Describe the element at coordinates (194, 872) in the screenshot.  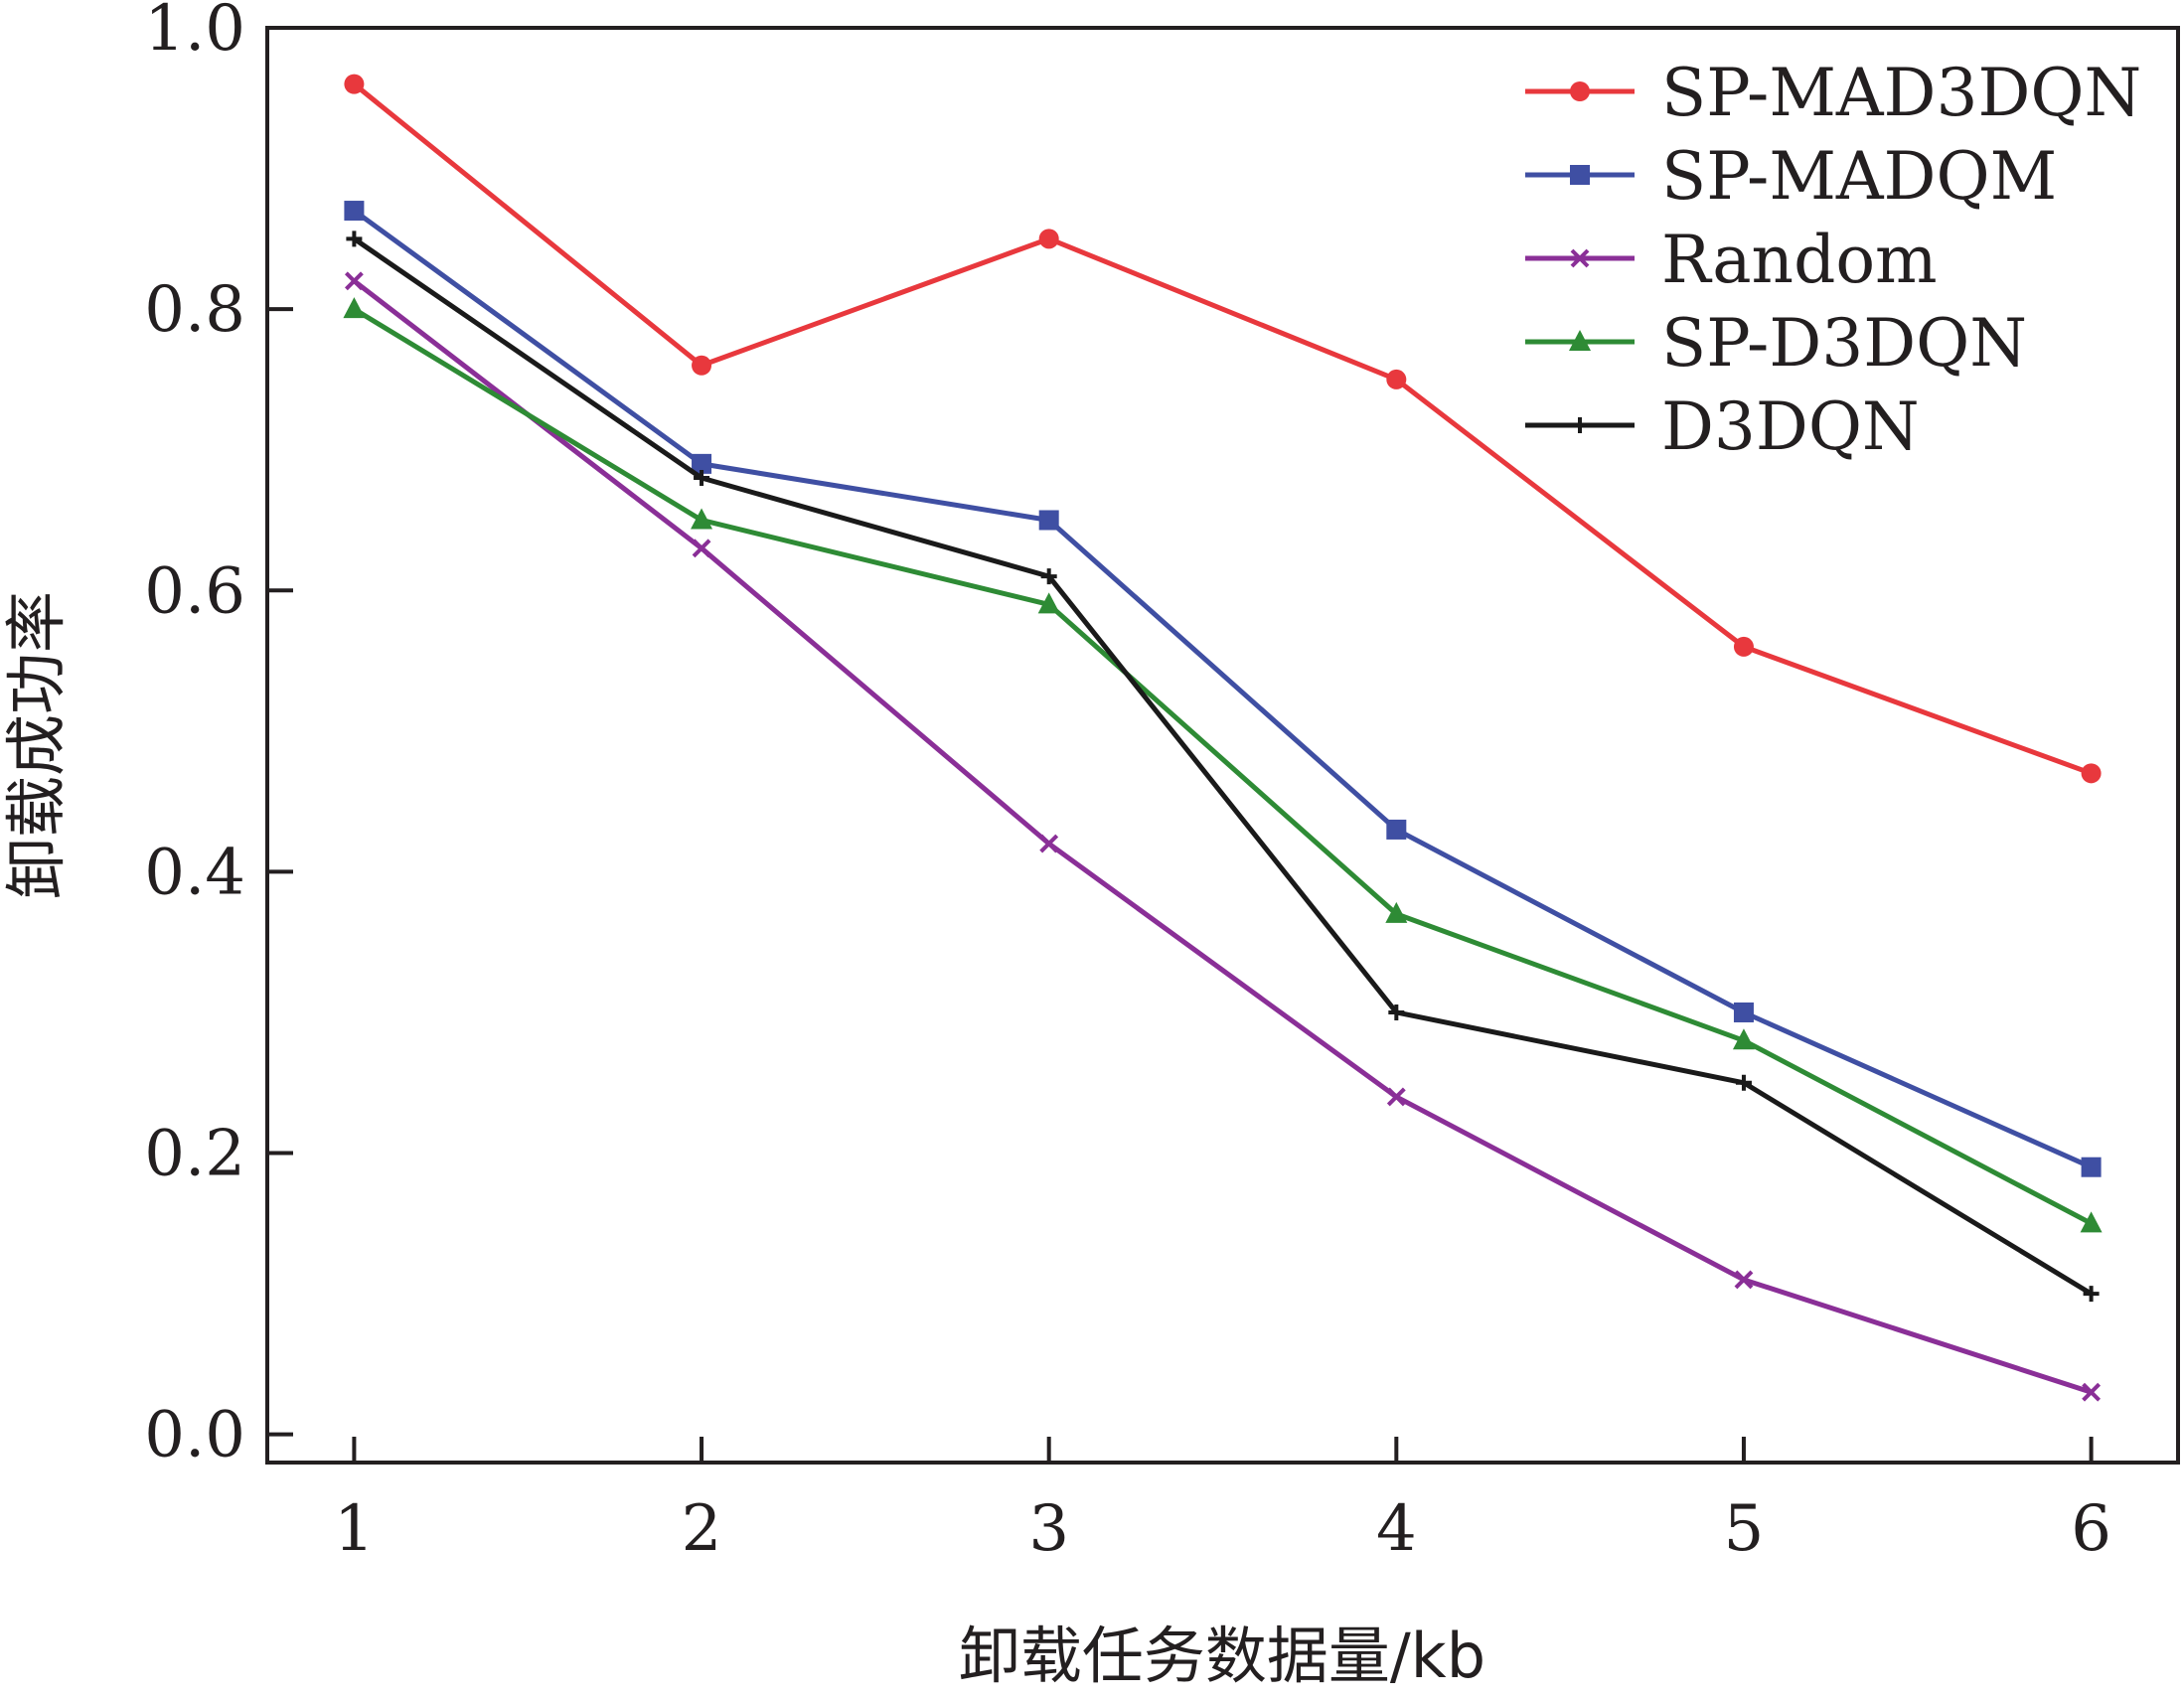
I see `y-tick-label: 0.4` at that location.